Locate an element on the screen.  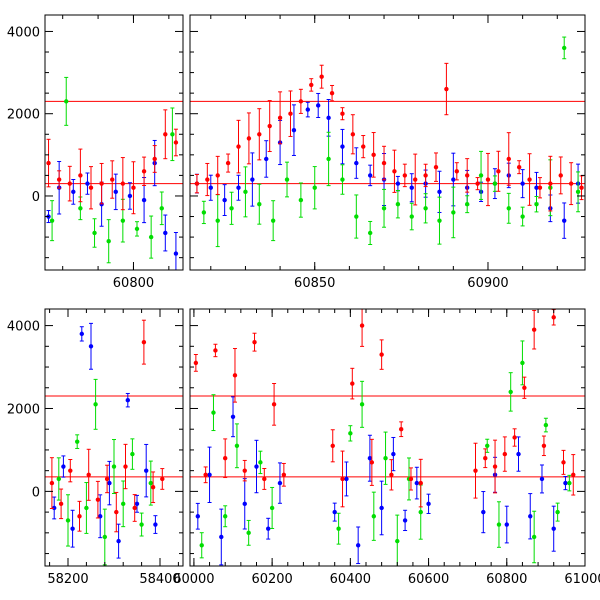
x-tick-label: 61000 is located at coordinates (582, 579).